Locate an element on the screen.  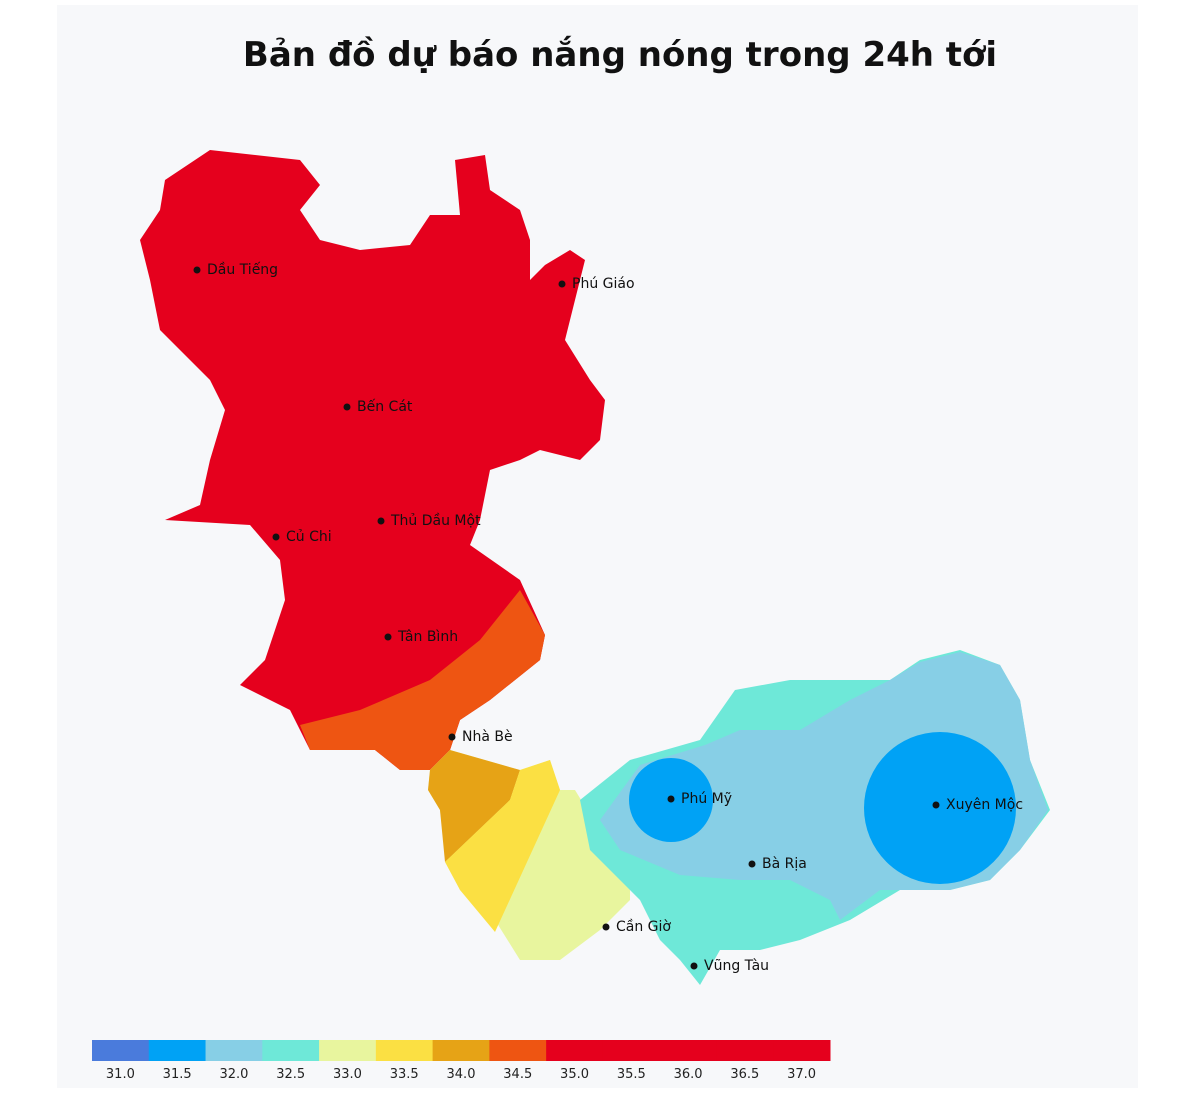
place-label: Tân Bình is located at coordinates (427, 637).